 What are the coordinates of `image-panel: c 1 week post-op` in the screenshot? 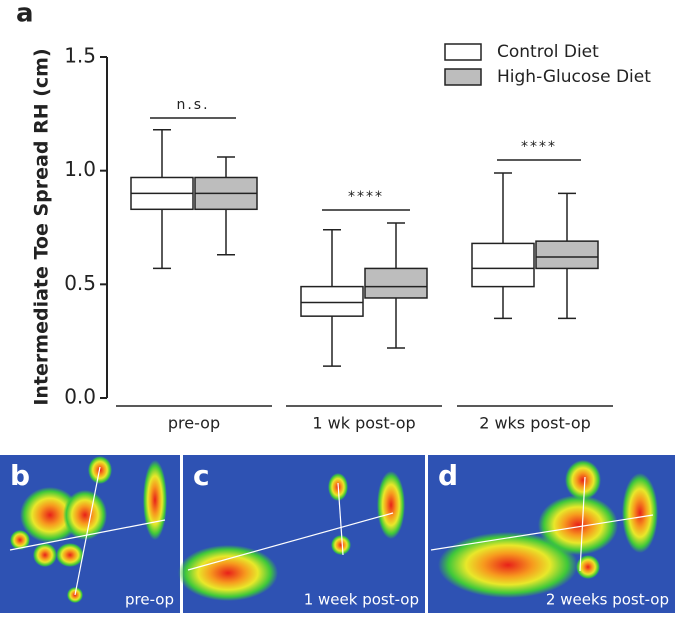 It's located at (301, 534).